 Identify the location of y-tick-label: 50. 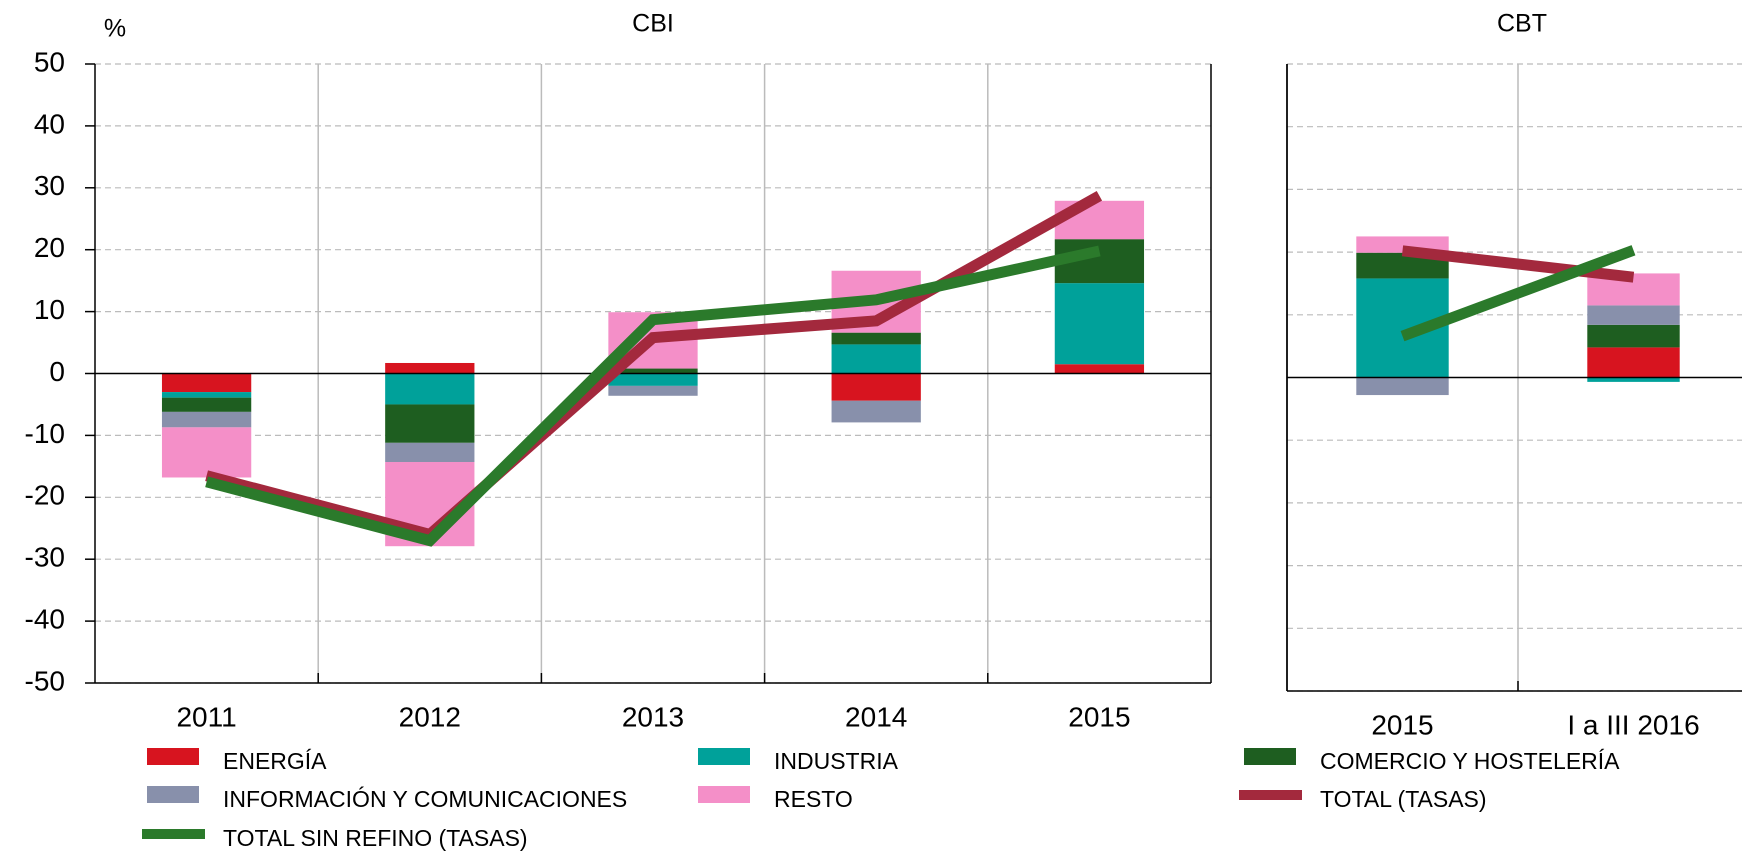
(49, 61).